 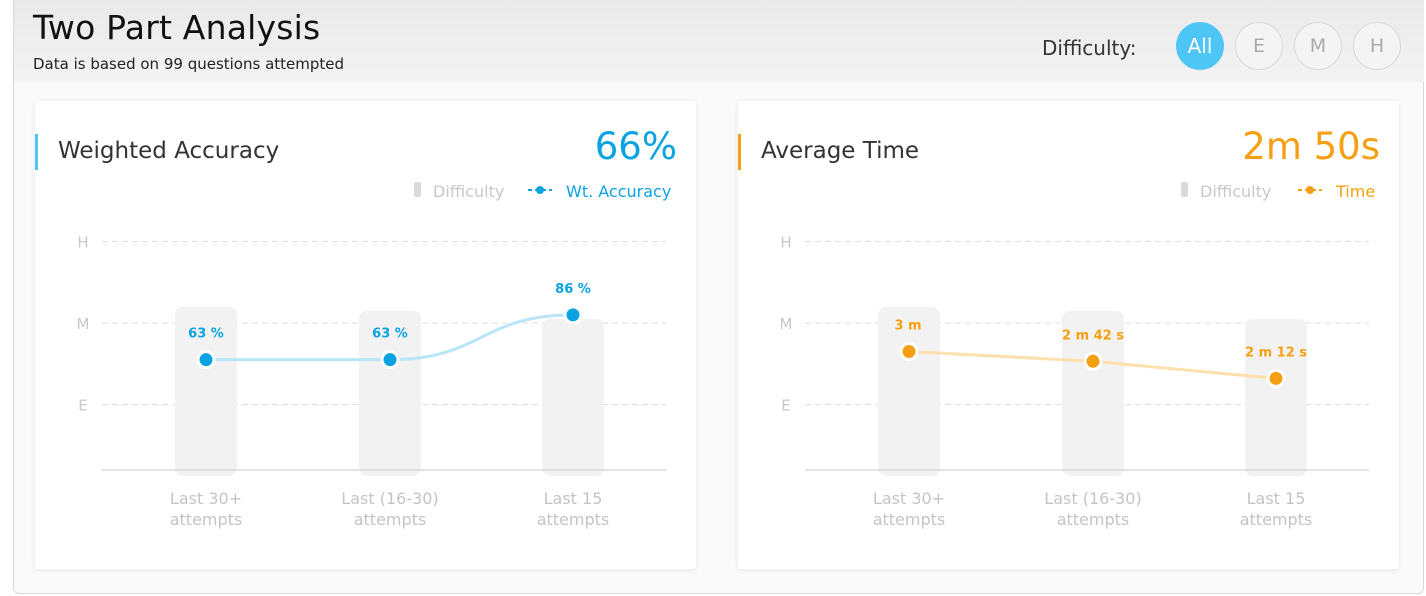 What do you see at coordinates (1377, 46) in the screenshot?
I see `difficulty-filter-hard: H` at bounding box center [1377, 46].